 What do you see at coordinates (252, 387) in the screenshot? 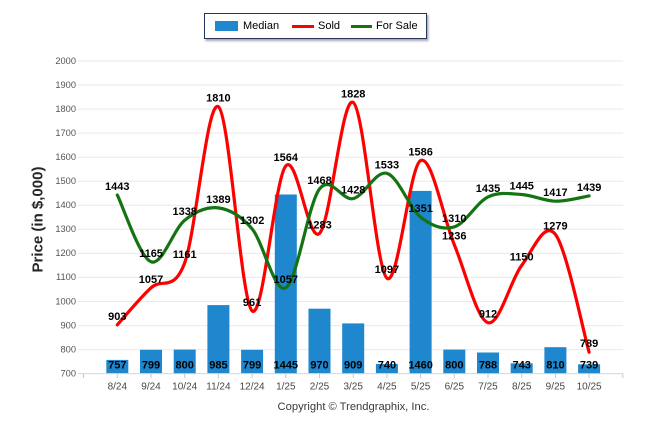
I see `svg-text: 12/24` at bounding box center [252, 387].